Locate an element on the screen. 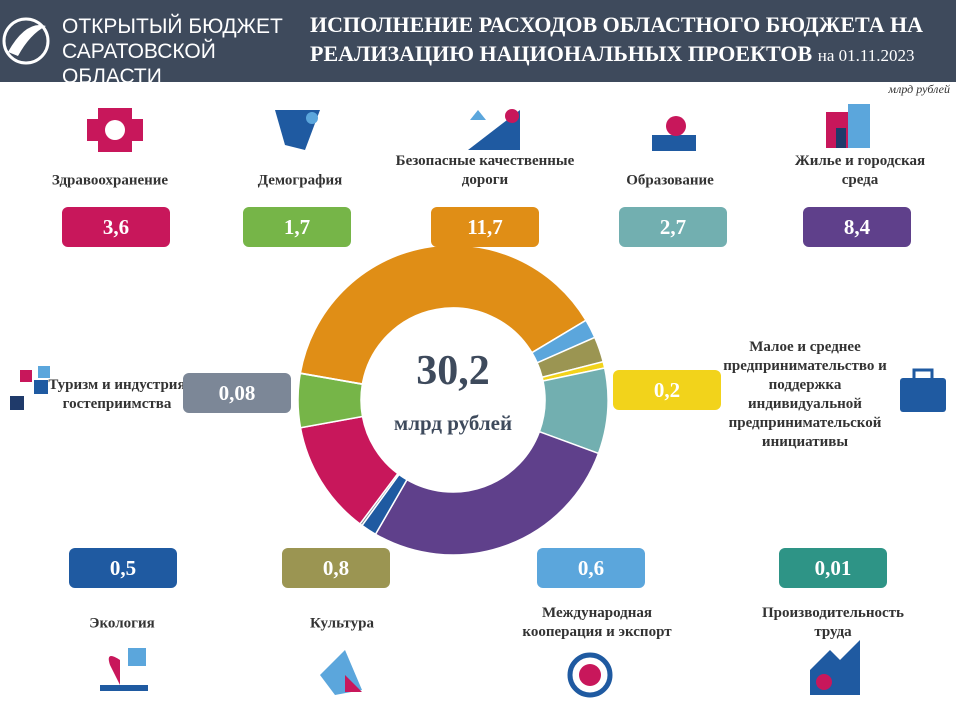 The width and height of the screenshot is (956, 719). value-box: 0,8 is located at coordinates (336, 568).